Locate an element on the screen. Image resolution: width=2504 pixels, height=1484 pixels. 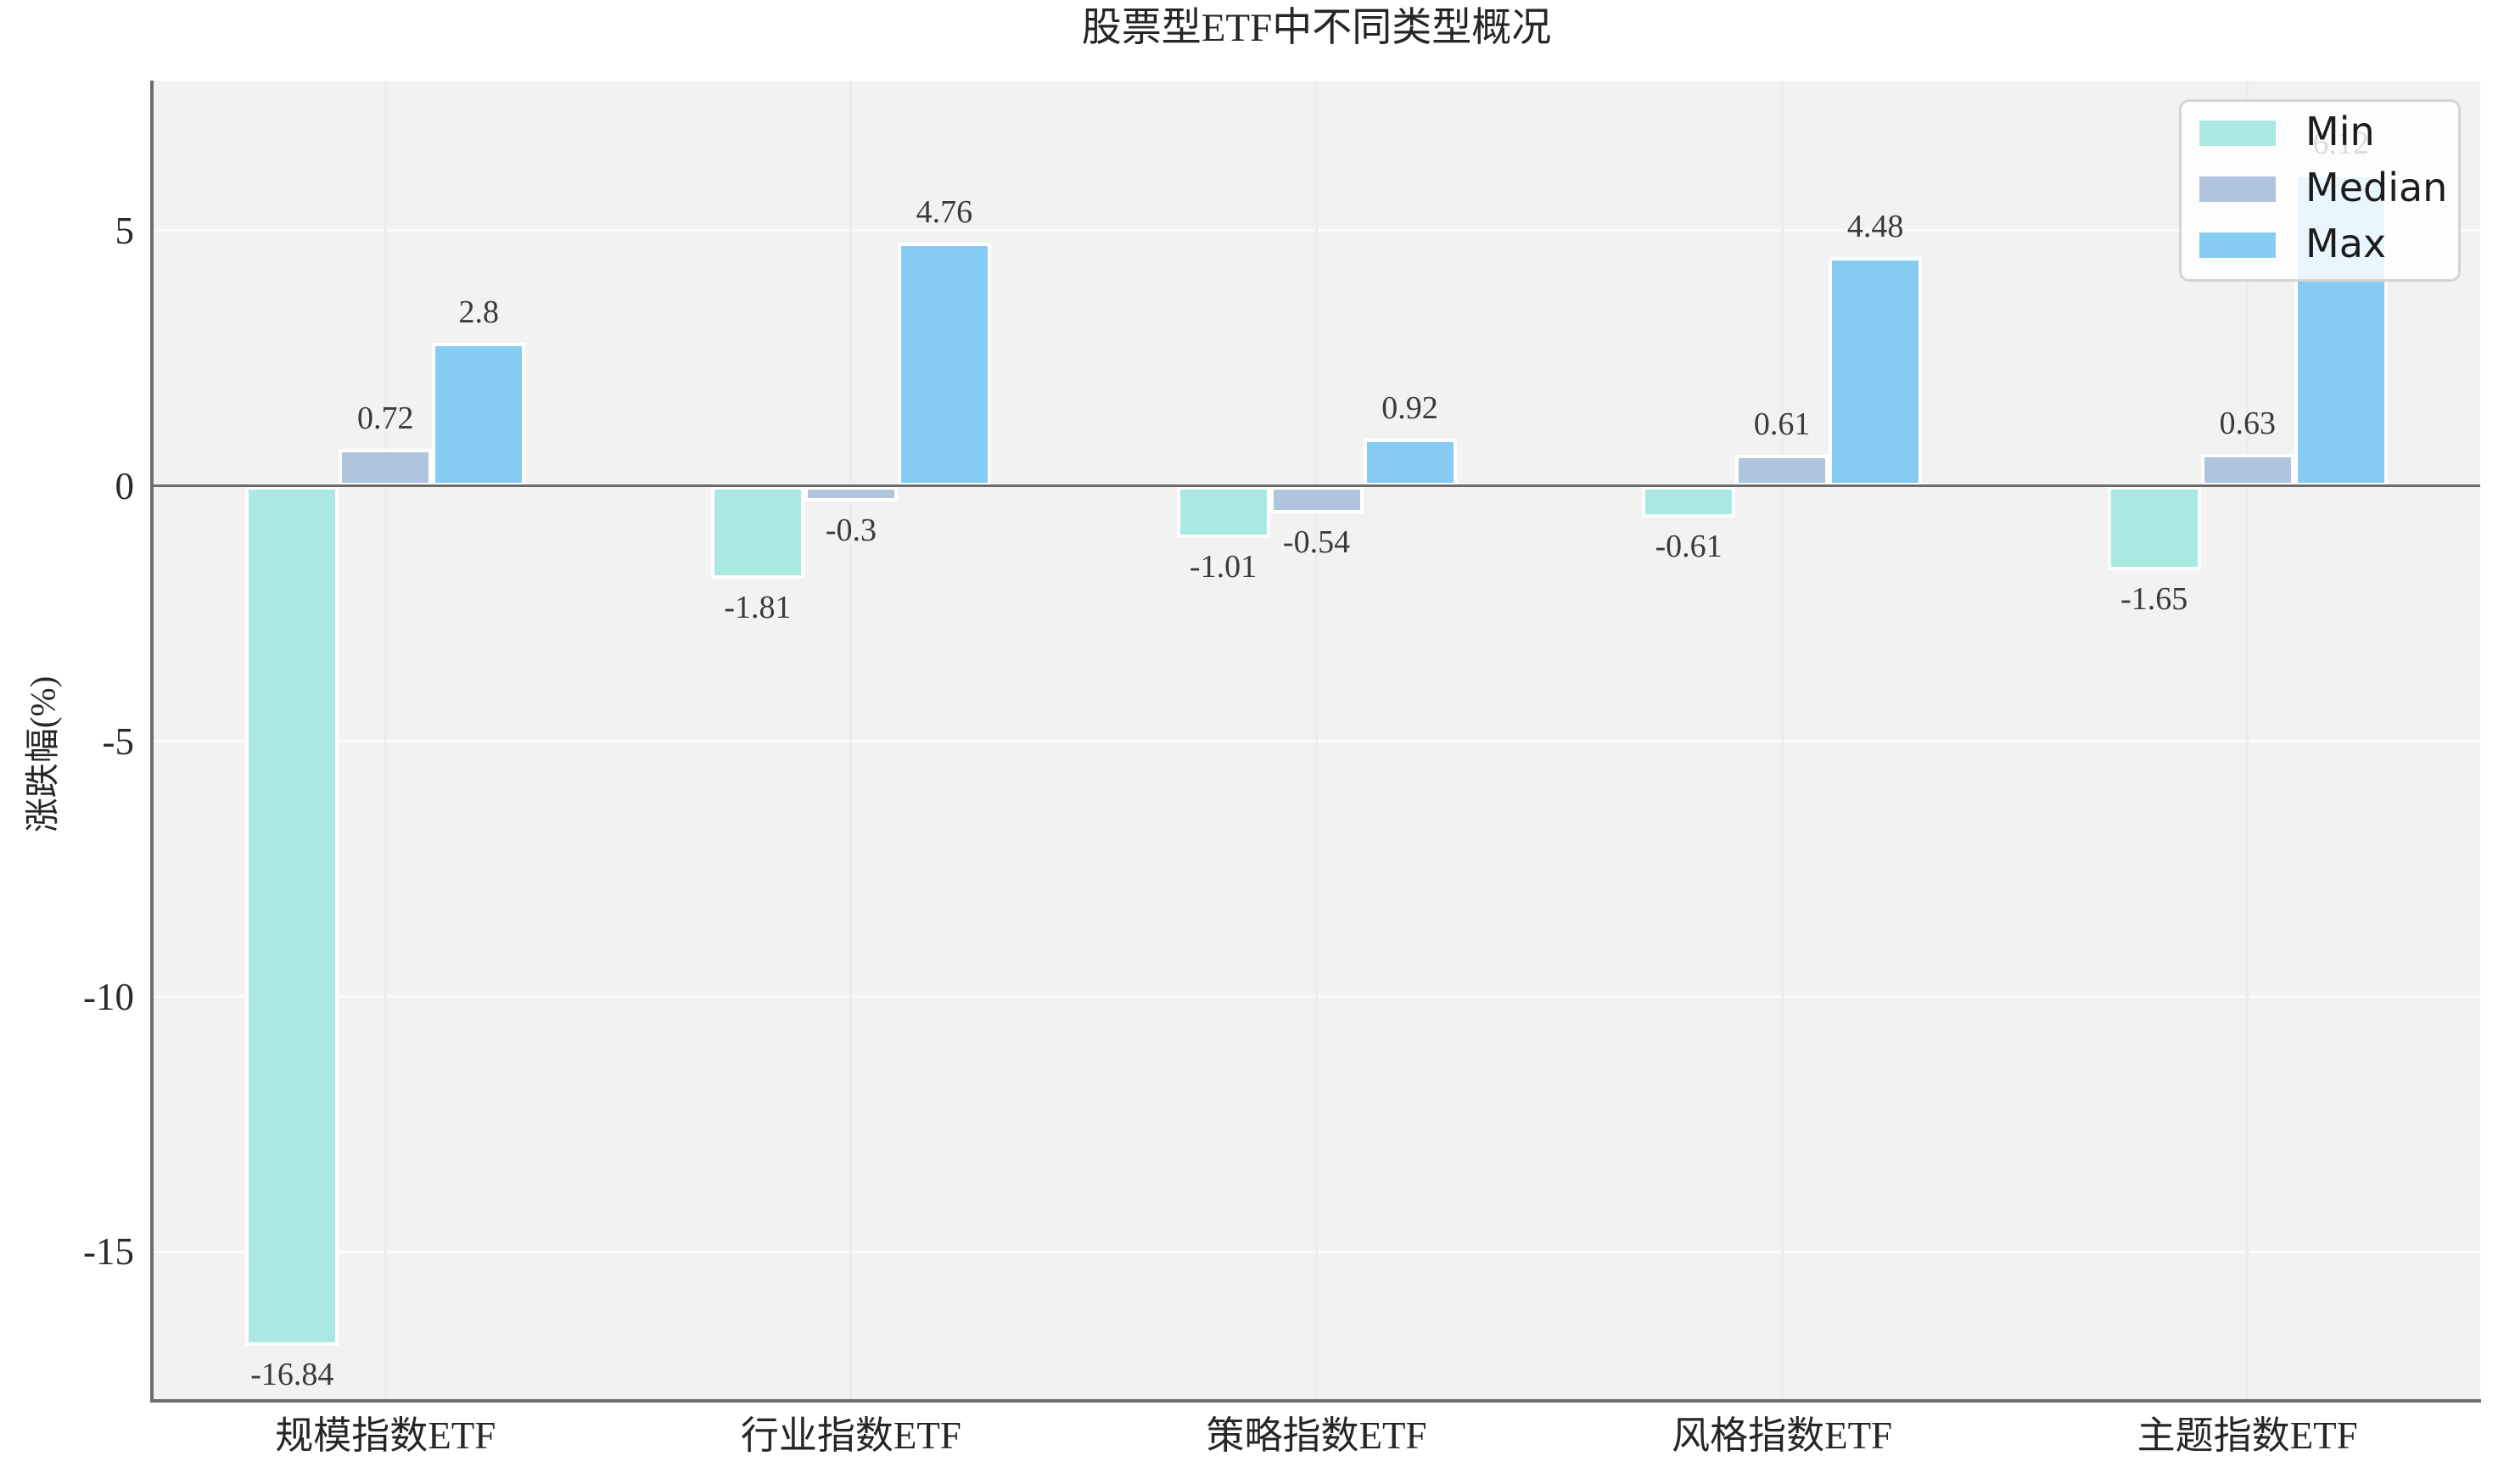
x-tick-label: 规模指数ETF is located at coordinates (385, 1435).